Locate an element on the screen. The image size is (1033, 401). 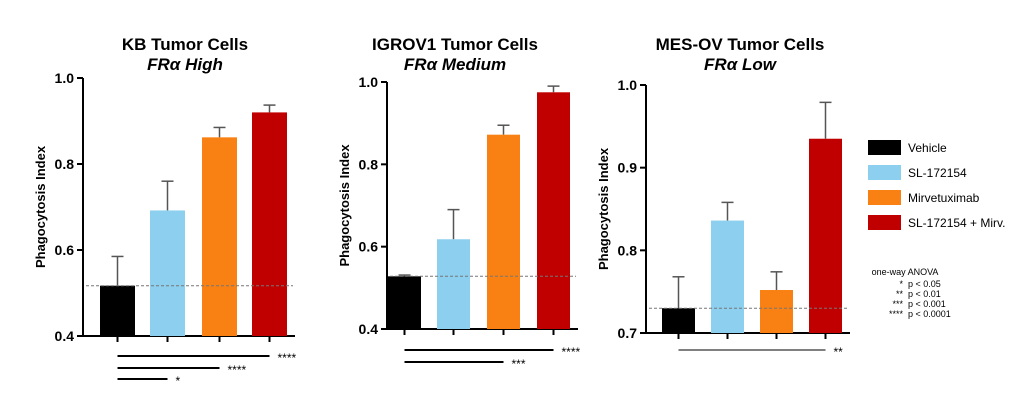
significance-label: * is located at coordinates (178, 381).